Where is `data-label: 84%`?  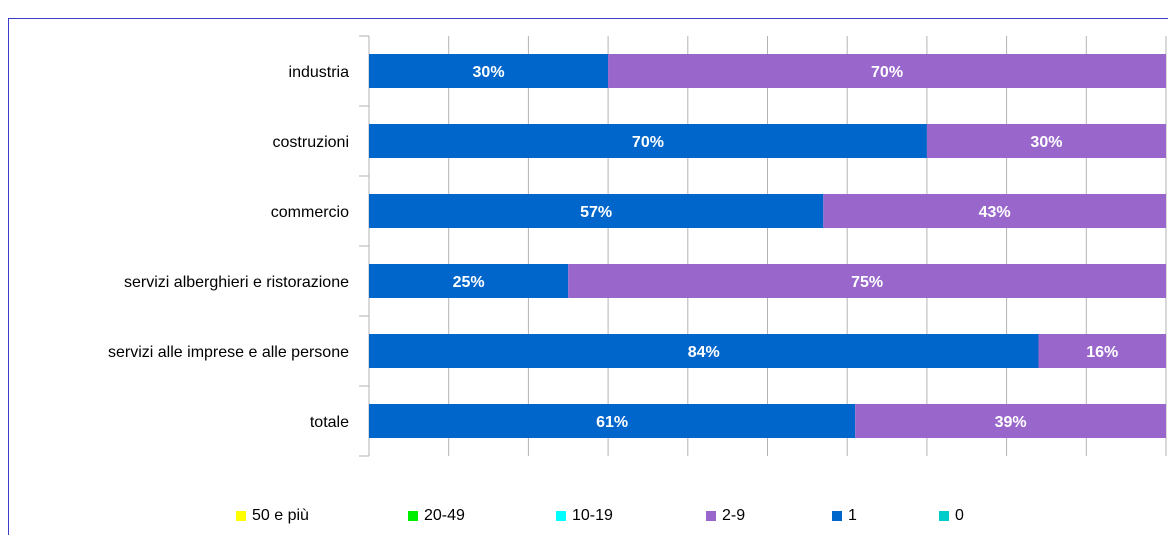
data-label: 84% is located at coordinates (704, 352).